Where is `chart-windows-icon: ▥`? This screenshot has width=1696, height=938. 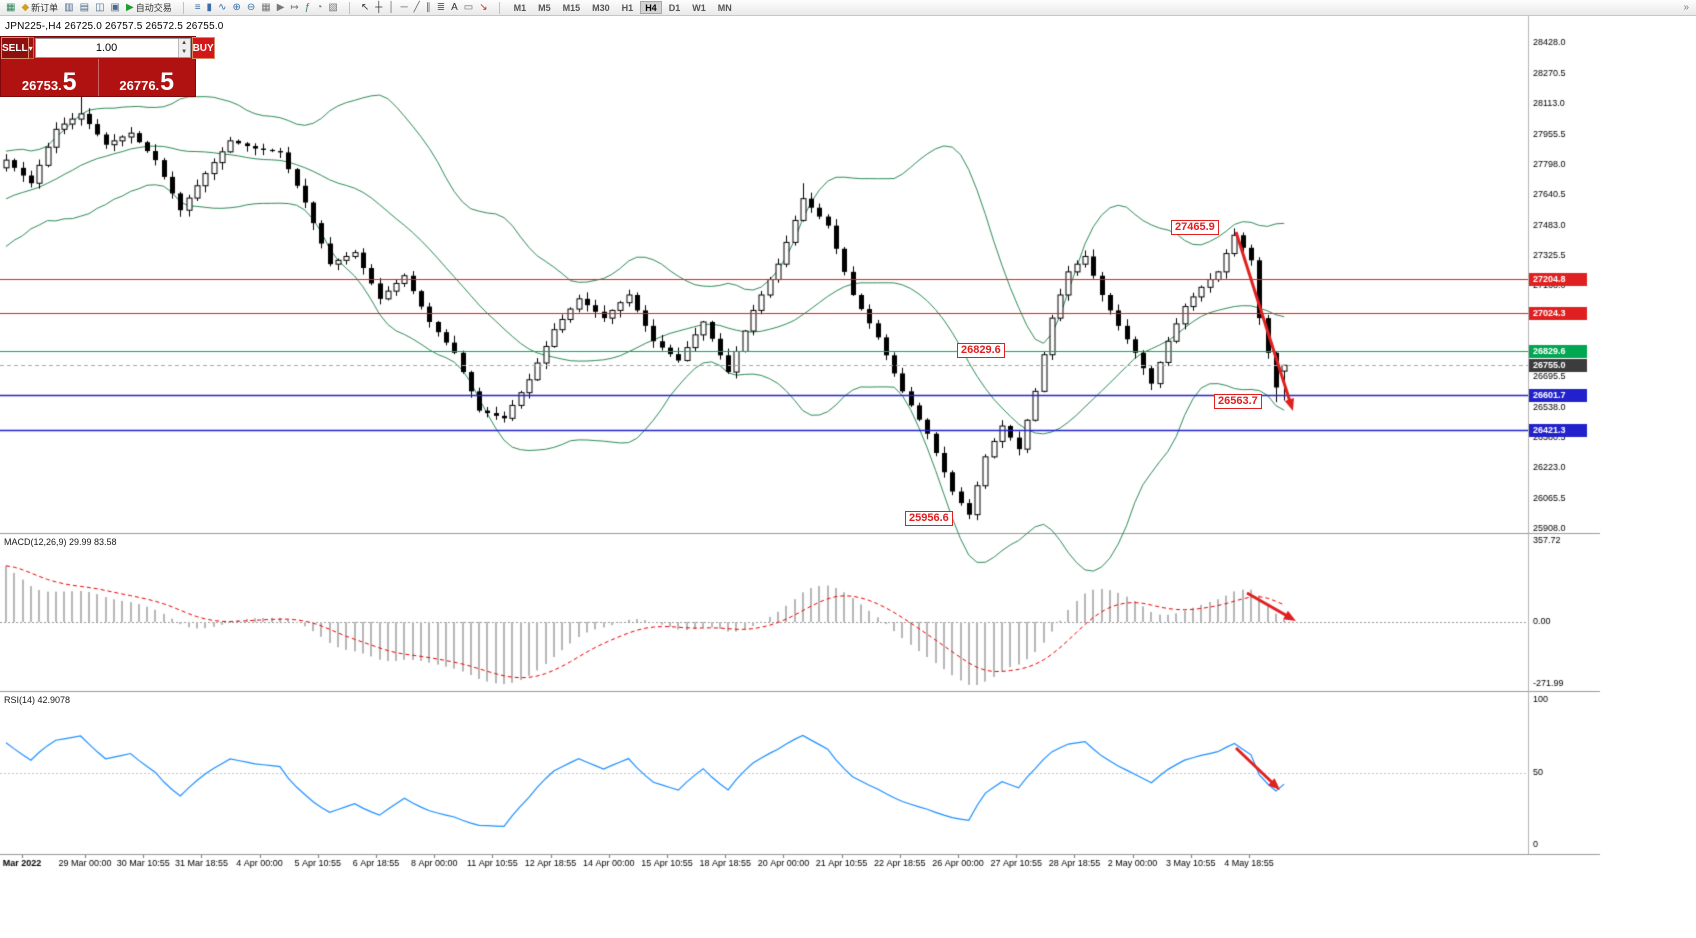 chart-windows-icon: ▥ is located at coordinates (69, 7).